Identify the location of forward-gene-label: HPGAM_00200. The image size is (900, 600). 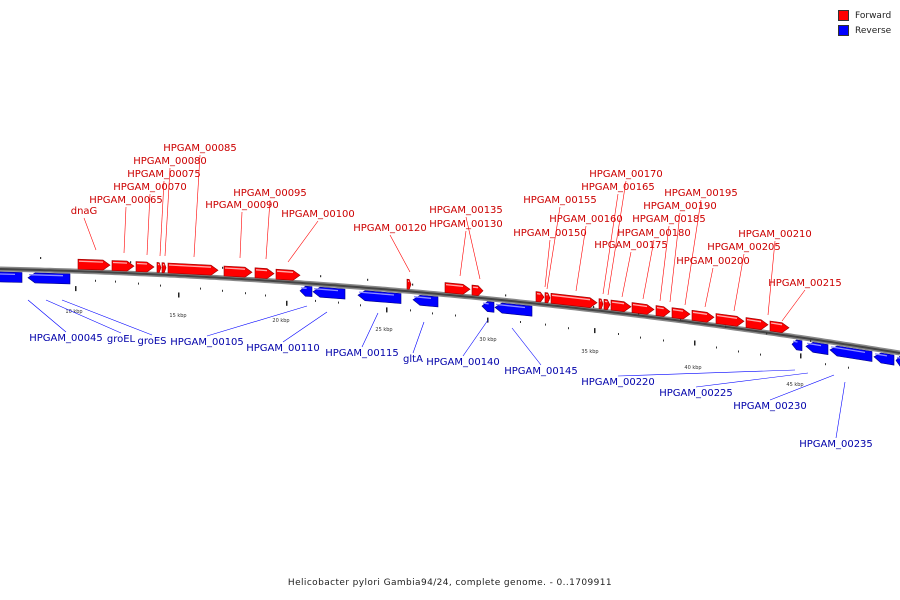
(713, 261).